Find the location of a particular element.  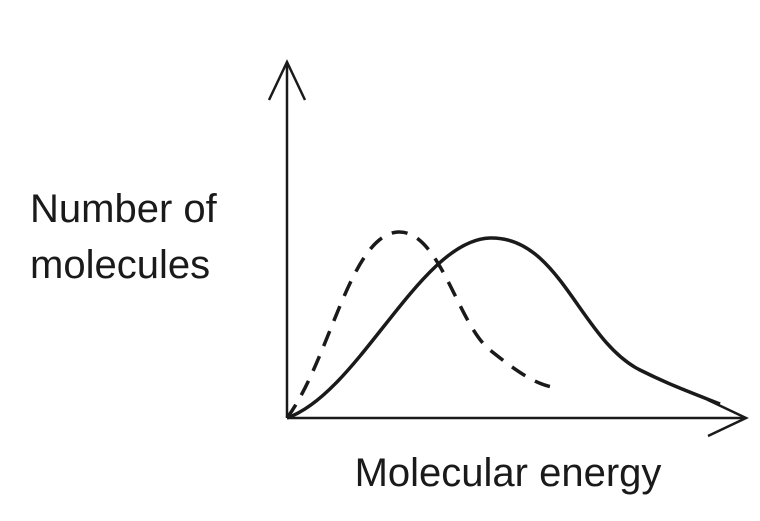

x-axis-label: Molecular energy is located at coordinates (508, 473).